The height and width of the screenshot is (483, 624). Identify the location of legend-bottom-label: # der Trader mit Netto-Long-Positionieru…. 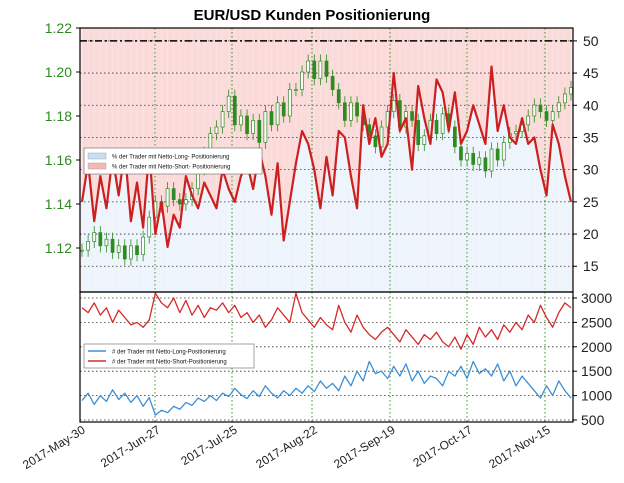
(169, 353).